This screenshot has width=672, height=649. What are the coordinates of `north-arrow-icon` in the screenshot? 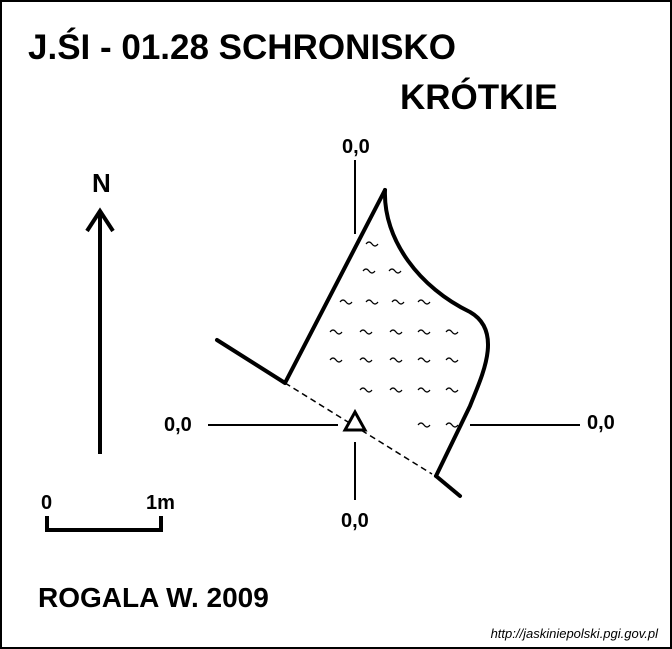 It's located at (100, 330).